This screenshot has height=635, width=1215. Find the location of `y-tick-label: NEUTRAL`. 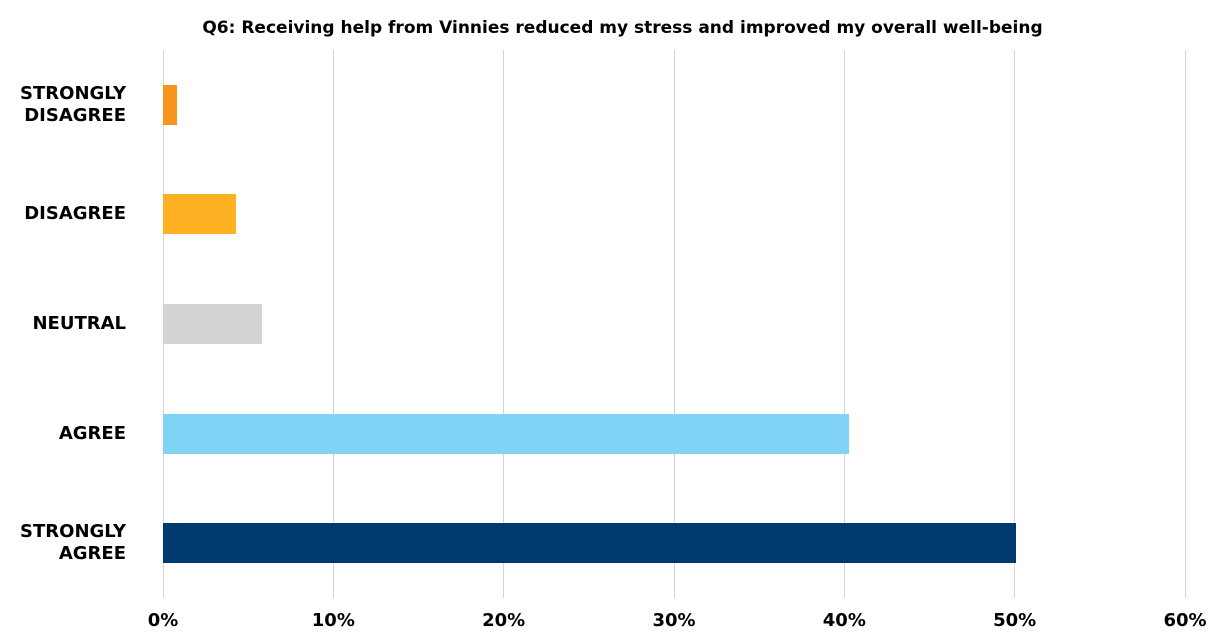

y-tick-label: NEUTRAL is located at coordinates (79, 323).